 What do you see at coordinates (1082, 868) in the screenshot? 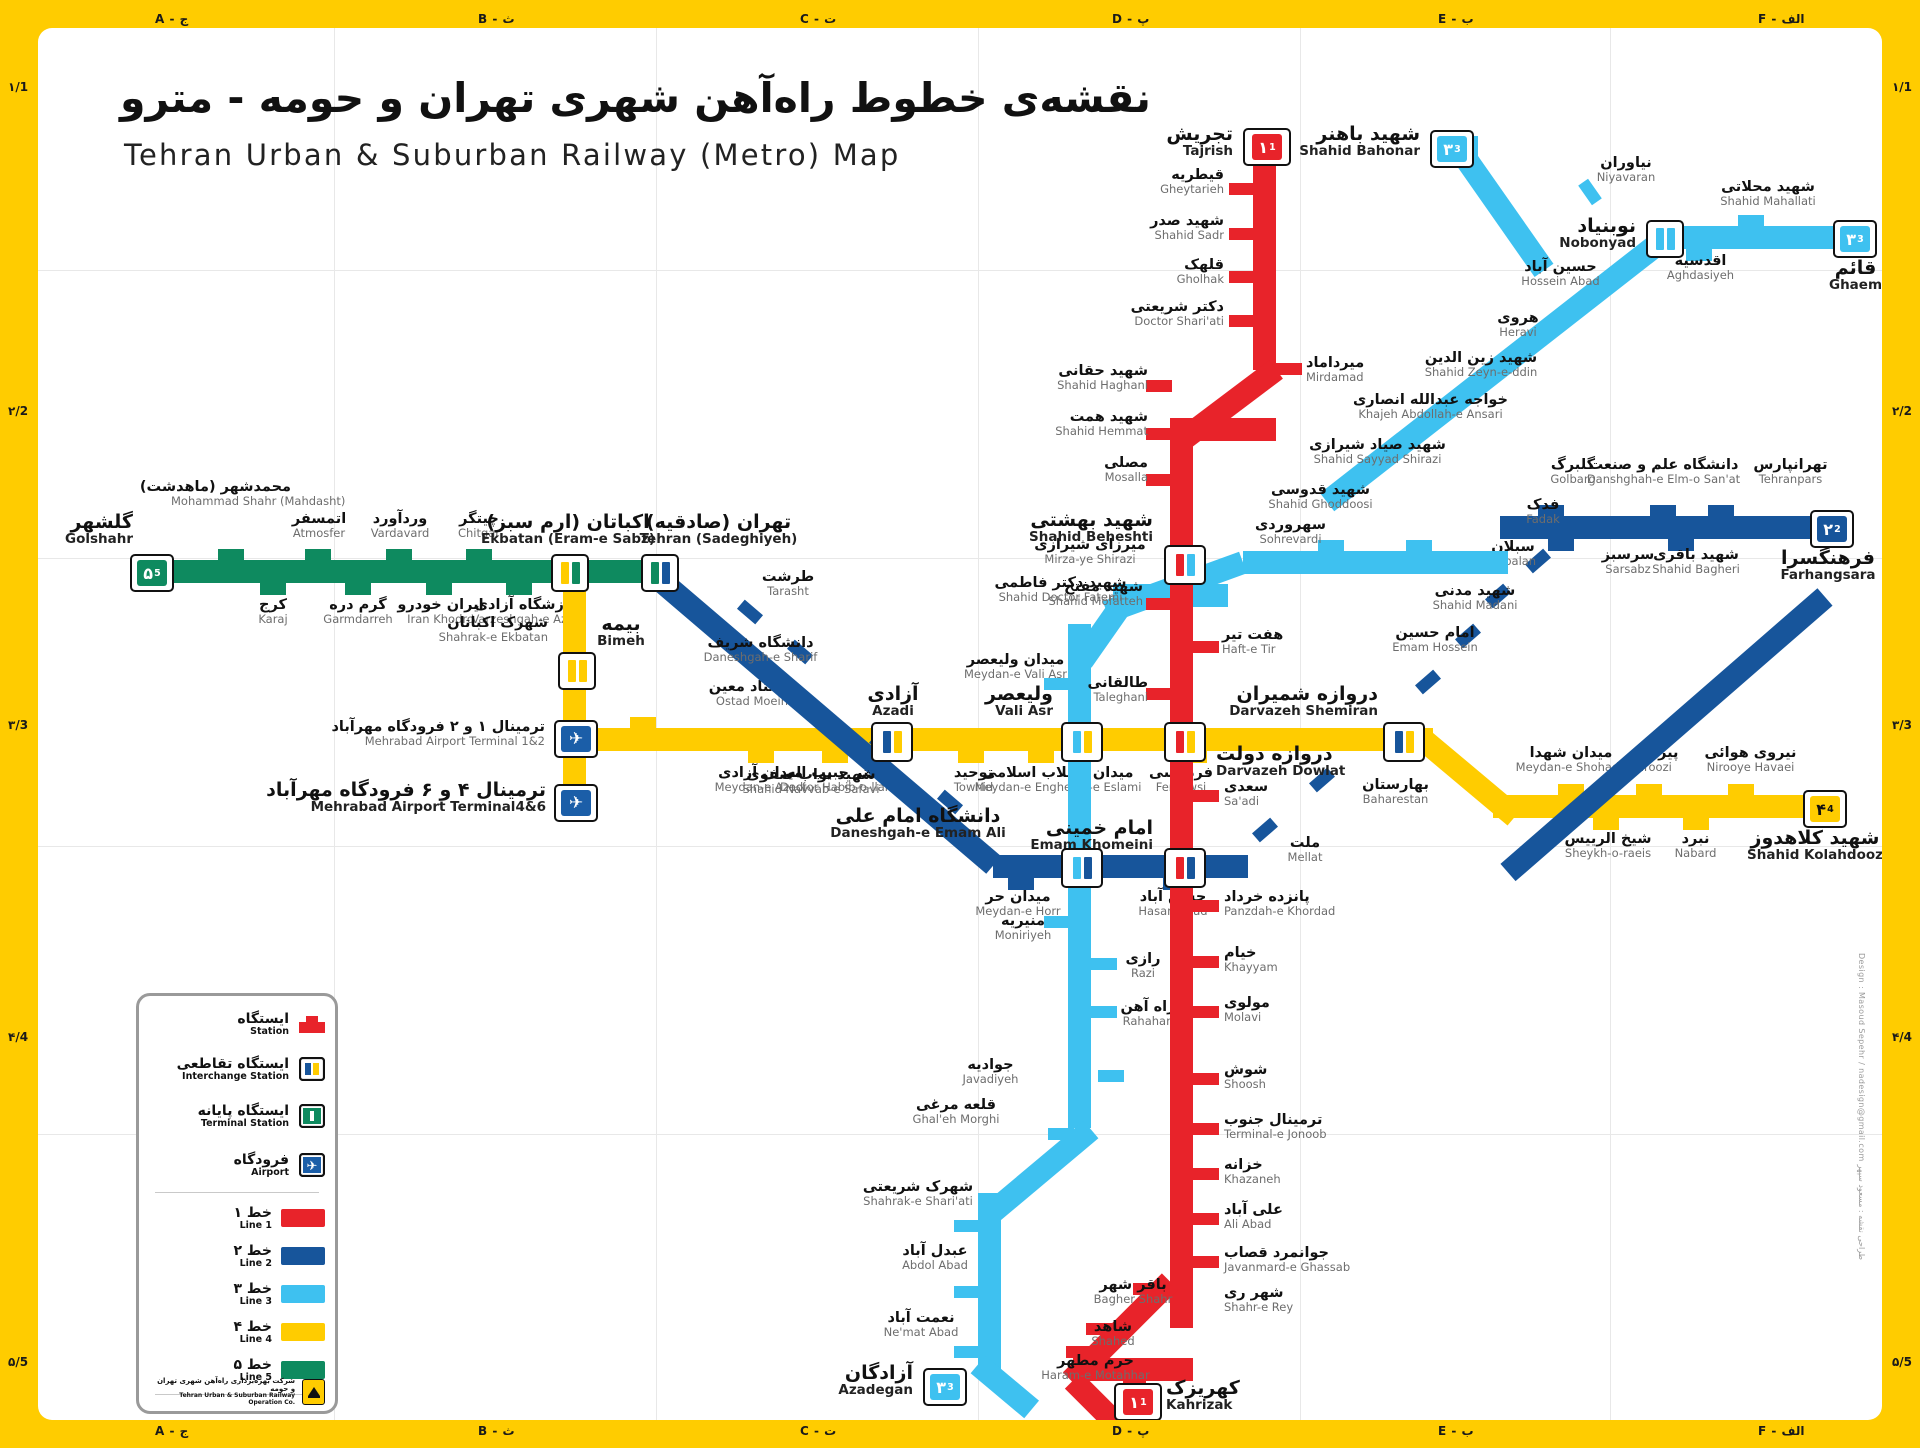
I see `interchange-meydan-horr` at bounding box center [1082, 868].